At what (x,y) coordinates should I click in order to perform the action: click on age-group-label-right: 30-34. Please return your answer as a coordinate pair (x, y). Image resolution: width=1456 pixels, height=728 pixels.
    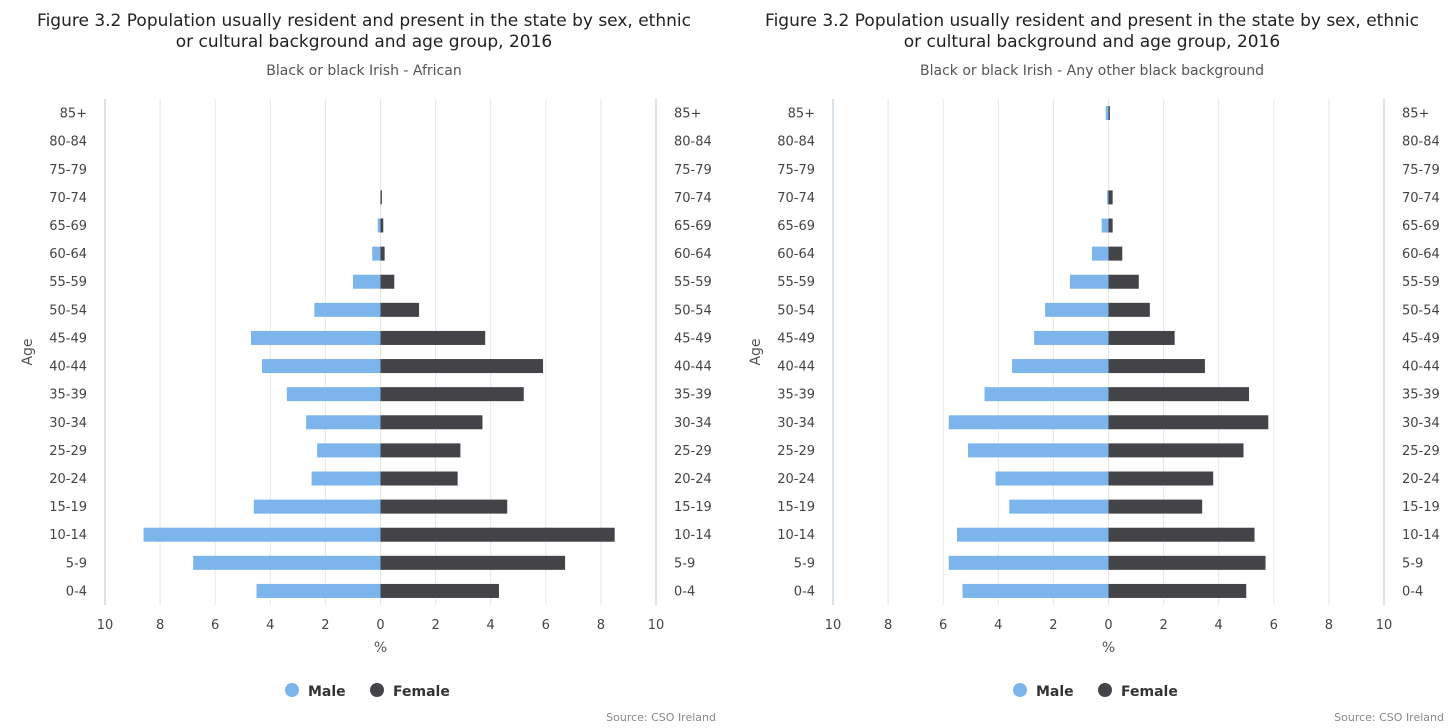
    Looking at the image, I should click on (693, 423).